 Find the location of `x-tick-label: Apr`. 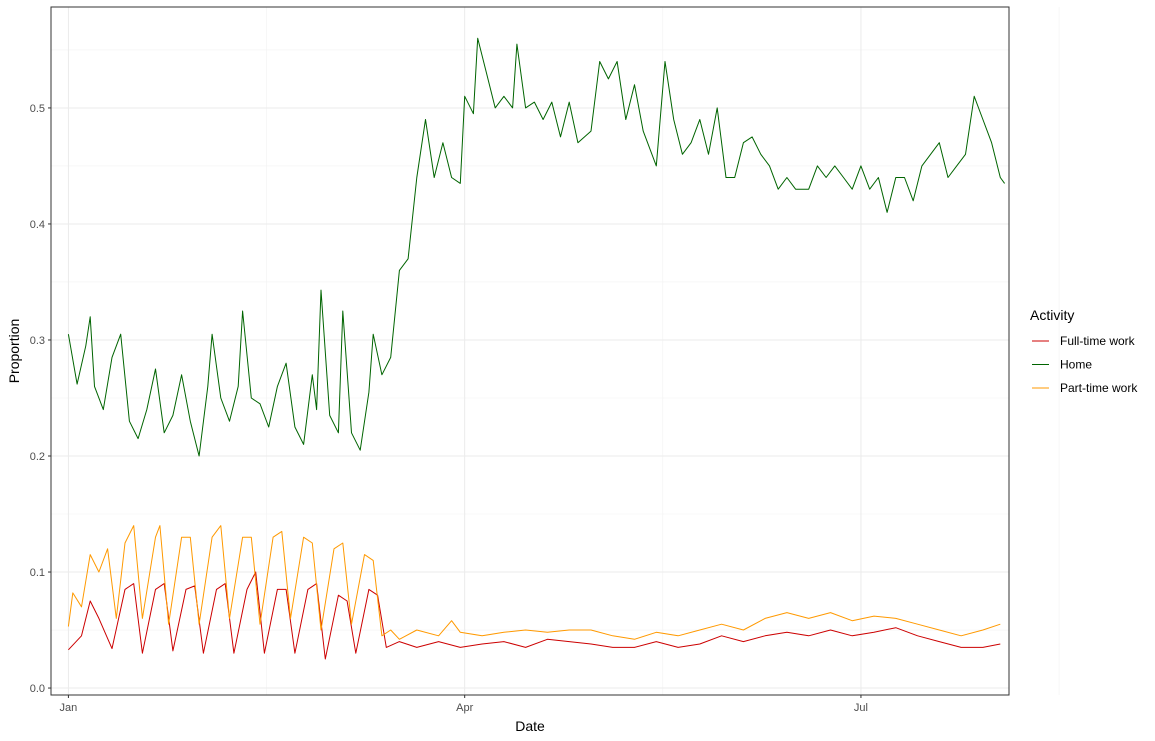

x-tick-label: Apr is located at coordinates (464, 708).